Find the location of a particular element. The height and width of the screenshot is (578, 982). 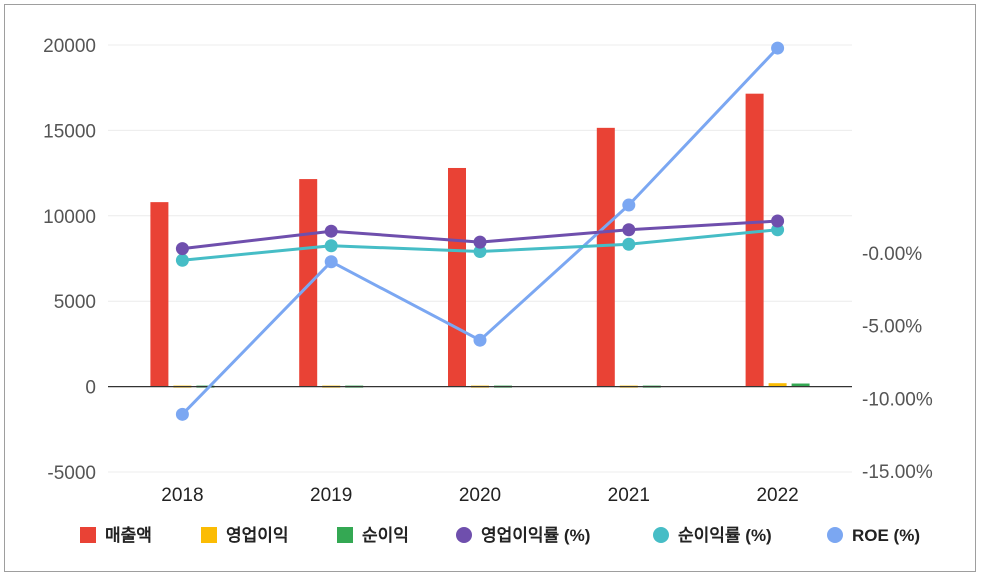

right-tick-label: -5.00% is located at coordinates (892, 327).